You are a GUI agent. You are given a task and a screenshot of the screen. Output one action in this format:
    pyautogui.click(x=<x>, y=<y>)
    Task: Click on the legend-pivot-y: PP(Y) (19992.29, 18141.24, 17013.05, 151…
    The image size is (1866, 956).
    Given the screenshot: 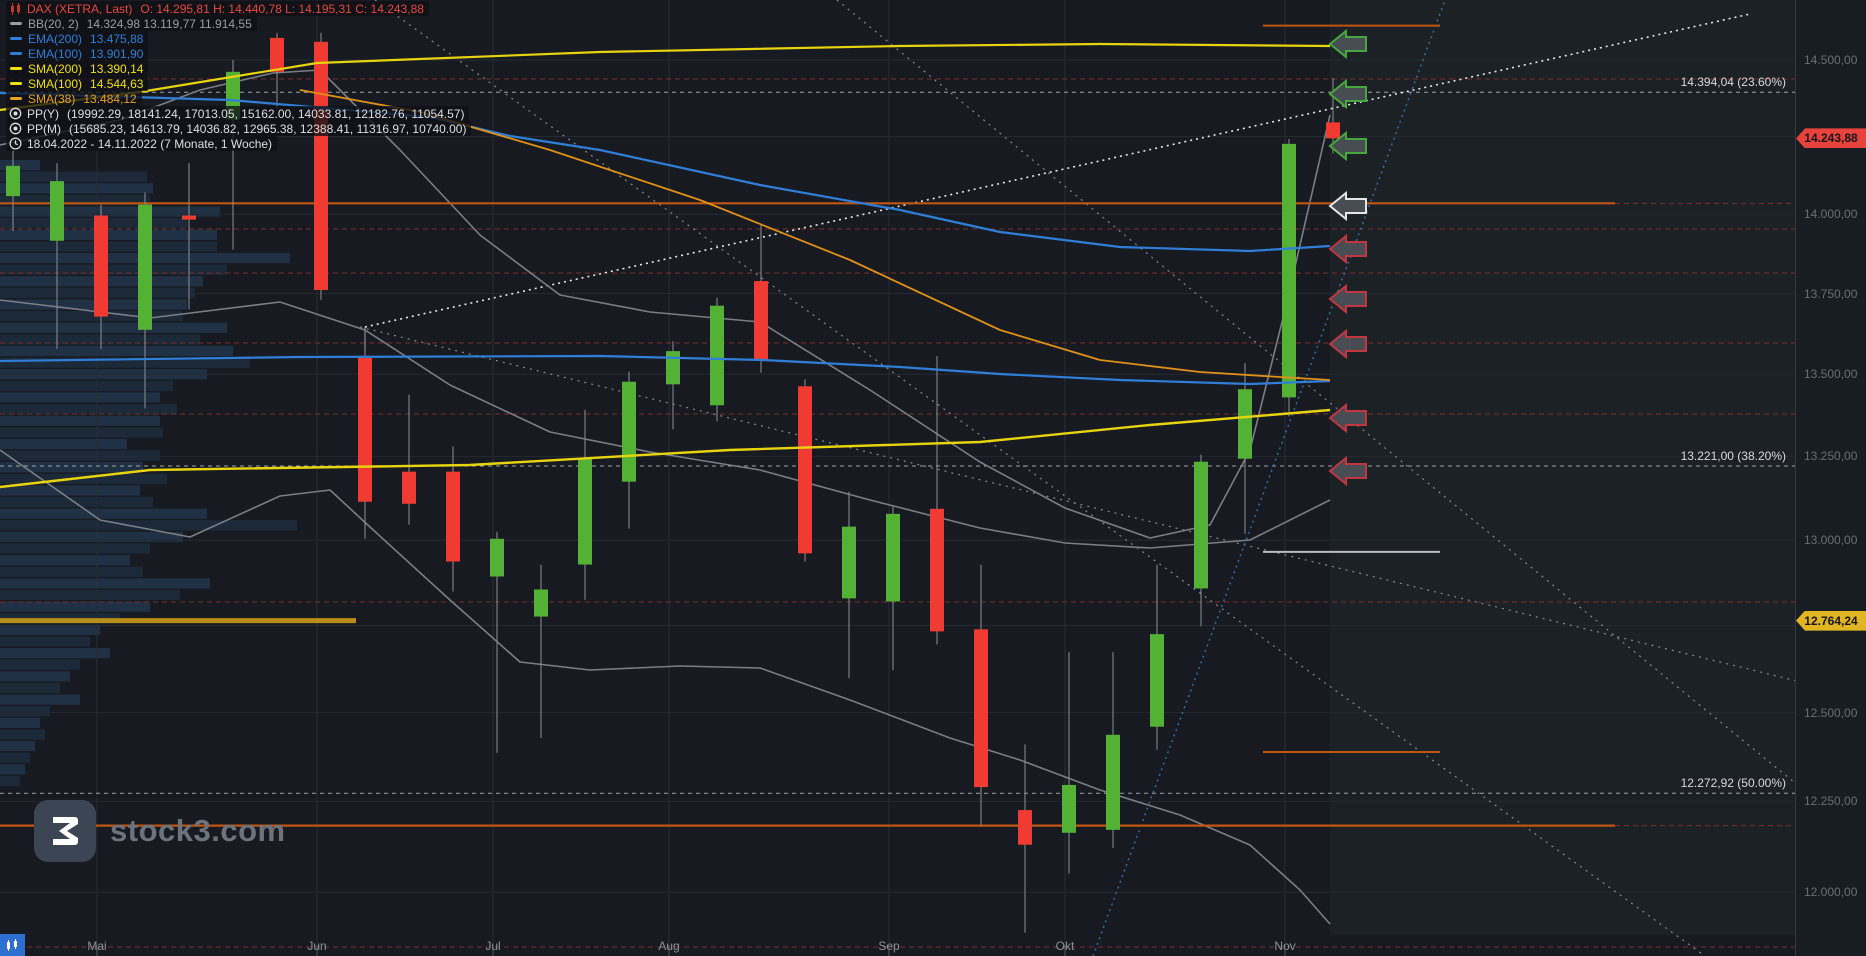 What is the action you would take?
    pyautogui.click(x=238, y=113)
    